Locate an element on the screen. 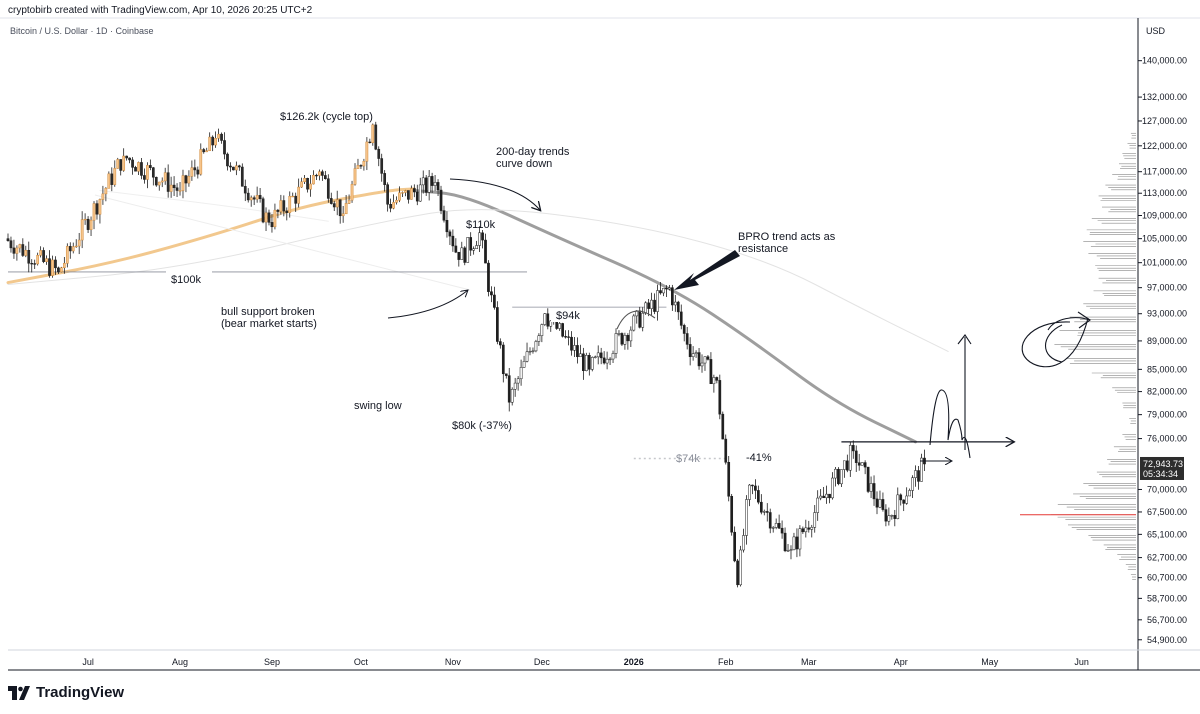  price-tick-label: 140,000.00 is located at coordinates (1164, 61).